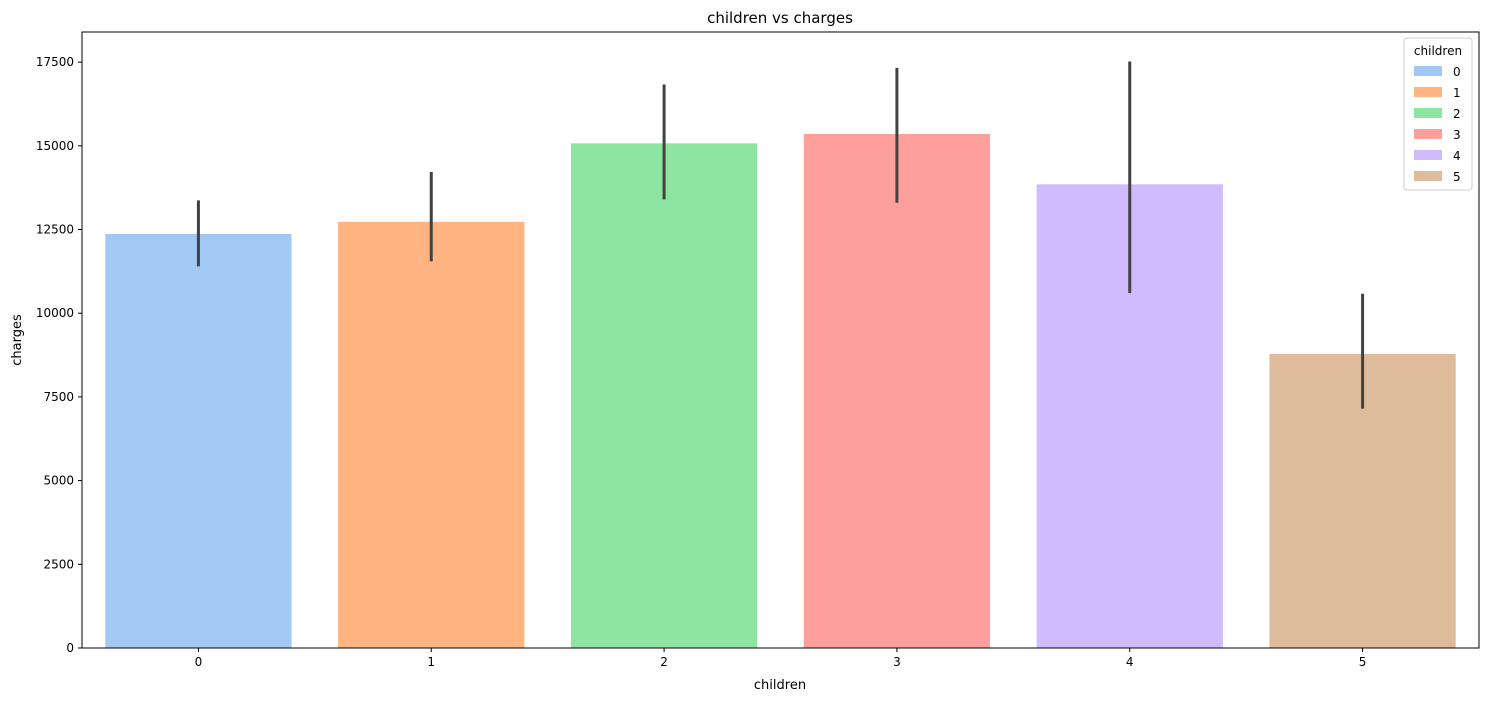 This screenshot has height=705, width=1488. What do you see at coordinates (1457, 93) in the screenshot?
I see `legend-label-1: 1` at bounding box center [1457, 93].